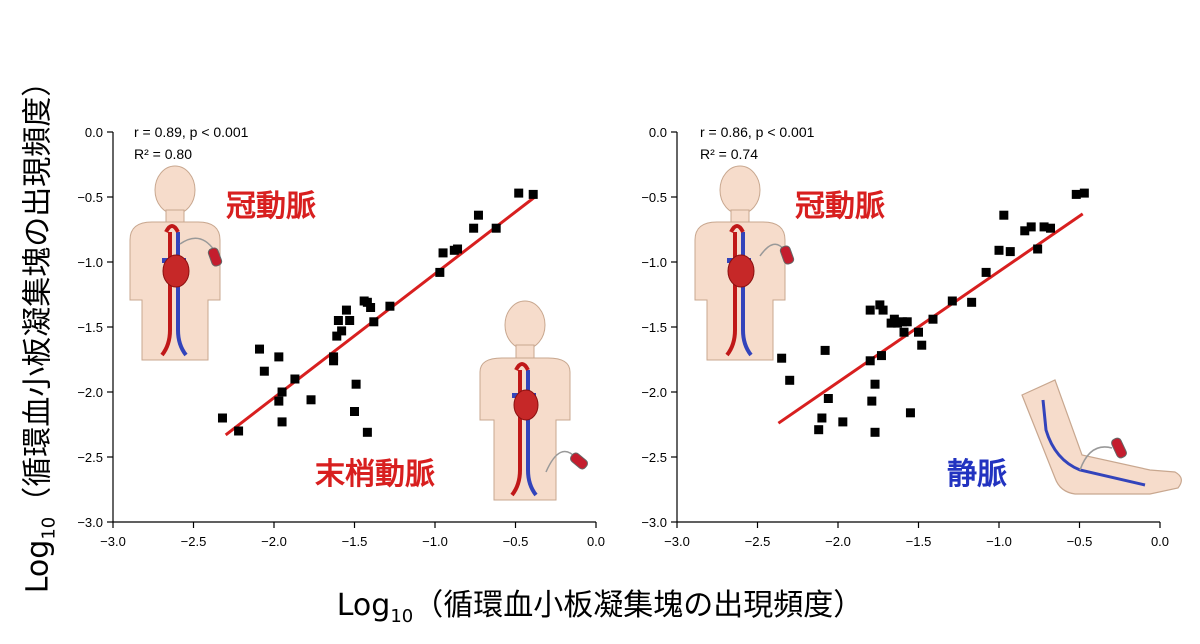 The image size is (1200, 644). I want to click on right-x-tick-label: 0.0, so click(1160, 541).